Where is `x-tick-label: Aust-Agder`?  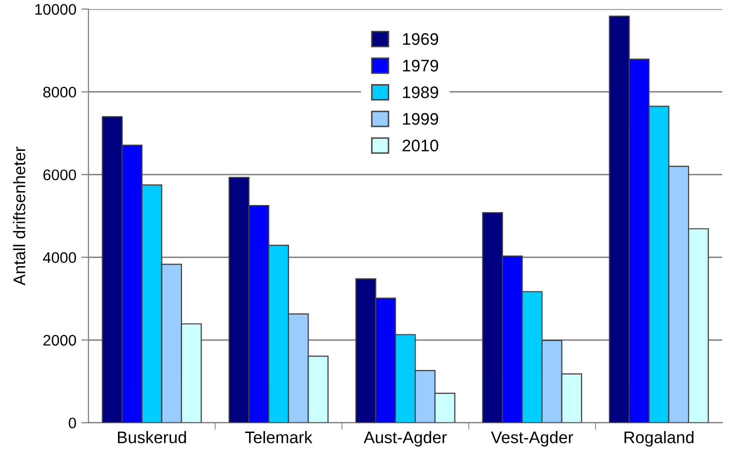
x-tick-label: Aust-Agder is located at coordinates (405, 439).